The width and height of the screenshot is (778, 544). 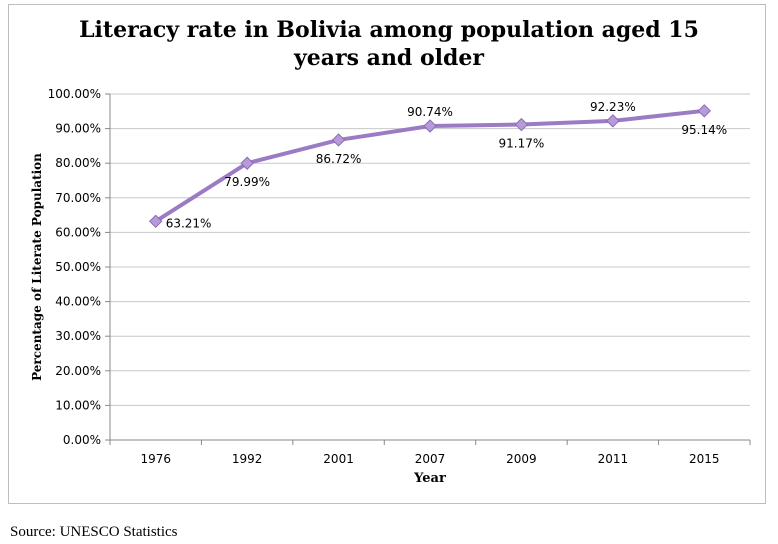 What do you see at coordinates (613, 459) in the screenshot?
I see `x-tick-label: 2011` at bounding box center [613, 459].